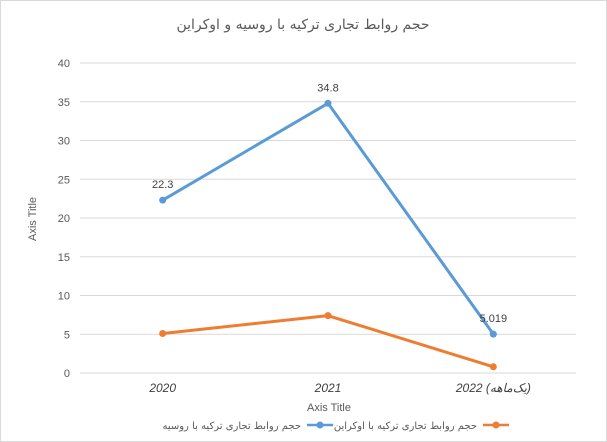  What do you see at coordinates (67, 335) in the screenshot?
I see `y-tick-label: 5` at bounding box center [67, 335].